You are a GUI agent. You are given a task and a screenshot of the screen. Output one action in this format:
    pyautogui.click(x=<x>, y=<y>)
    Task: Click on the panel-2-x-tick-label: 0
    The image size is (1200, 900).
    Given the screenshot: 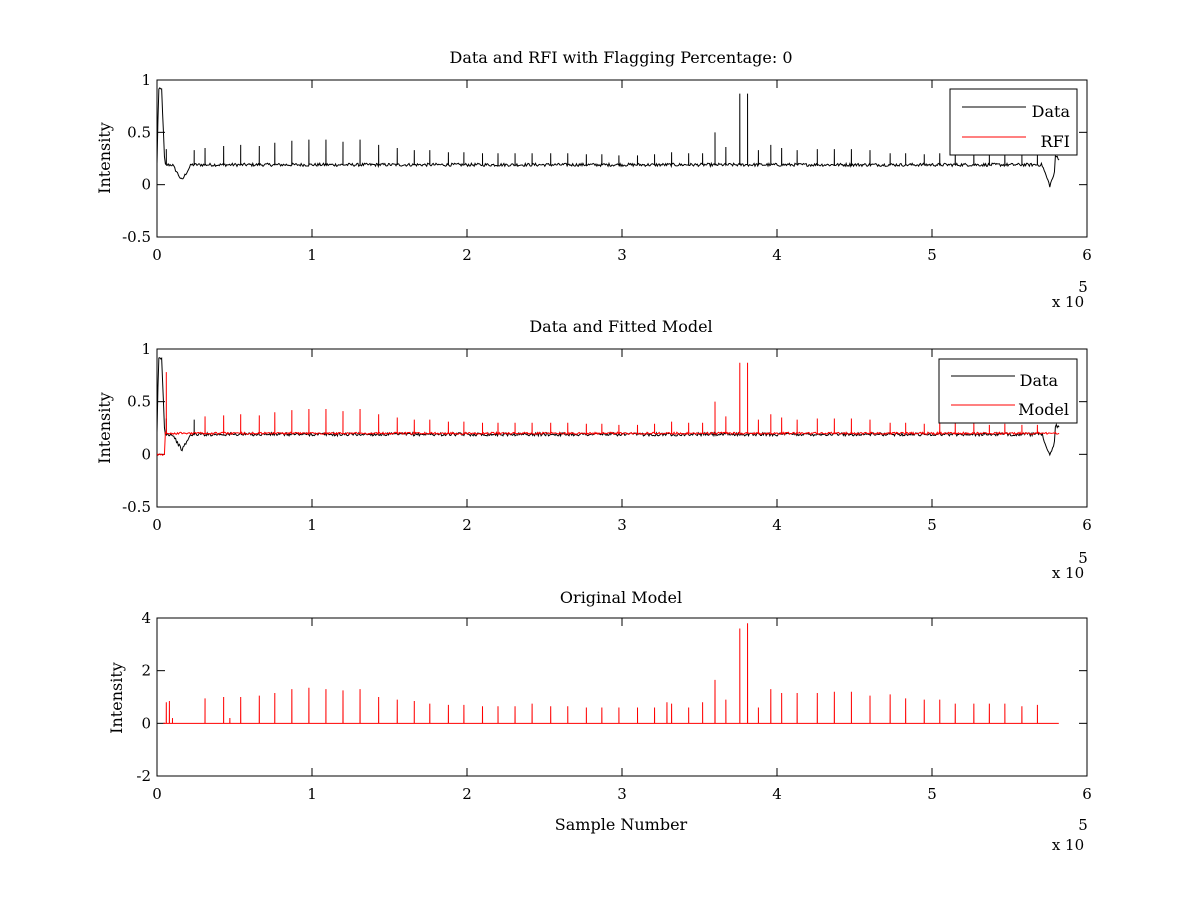 What is the action you would take?
    pyautogui.click(x=157, y=525)
    